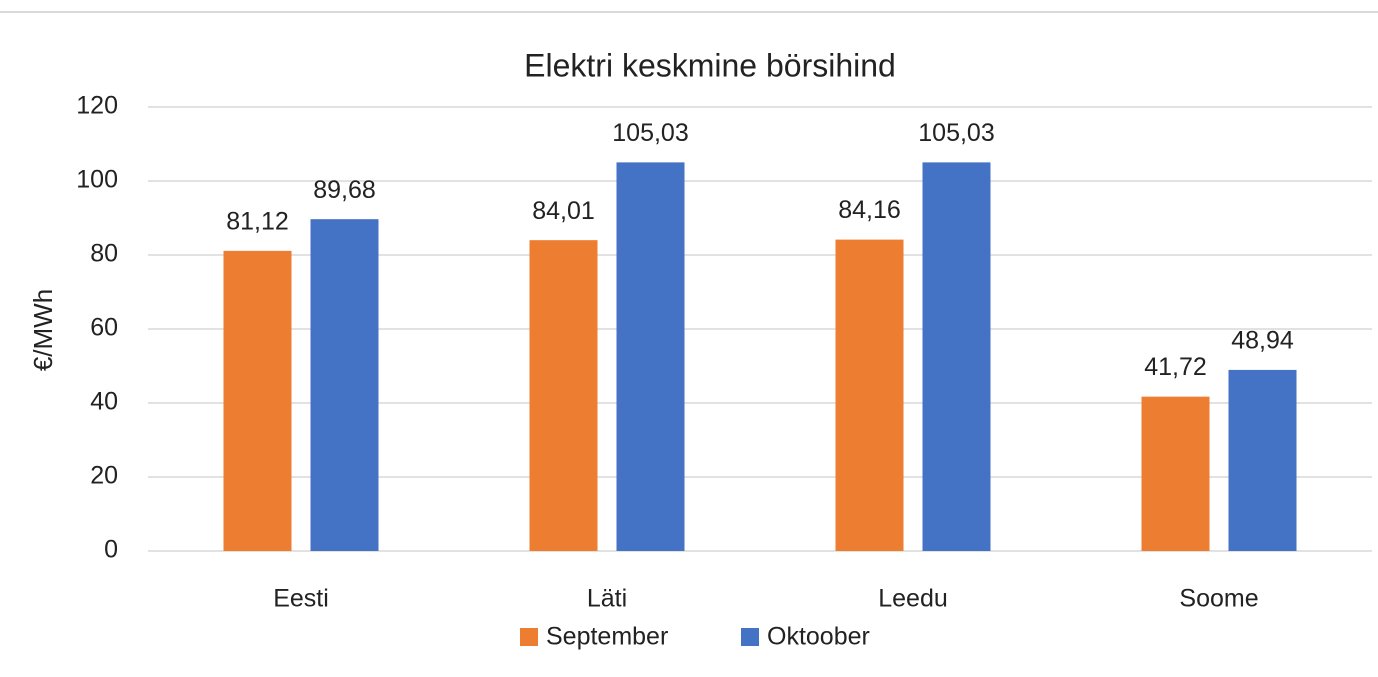  Describe the element at coordinates (43, 330) in the screenshot. I see `y-axis-label: €/MWh` at that location.